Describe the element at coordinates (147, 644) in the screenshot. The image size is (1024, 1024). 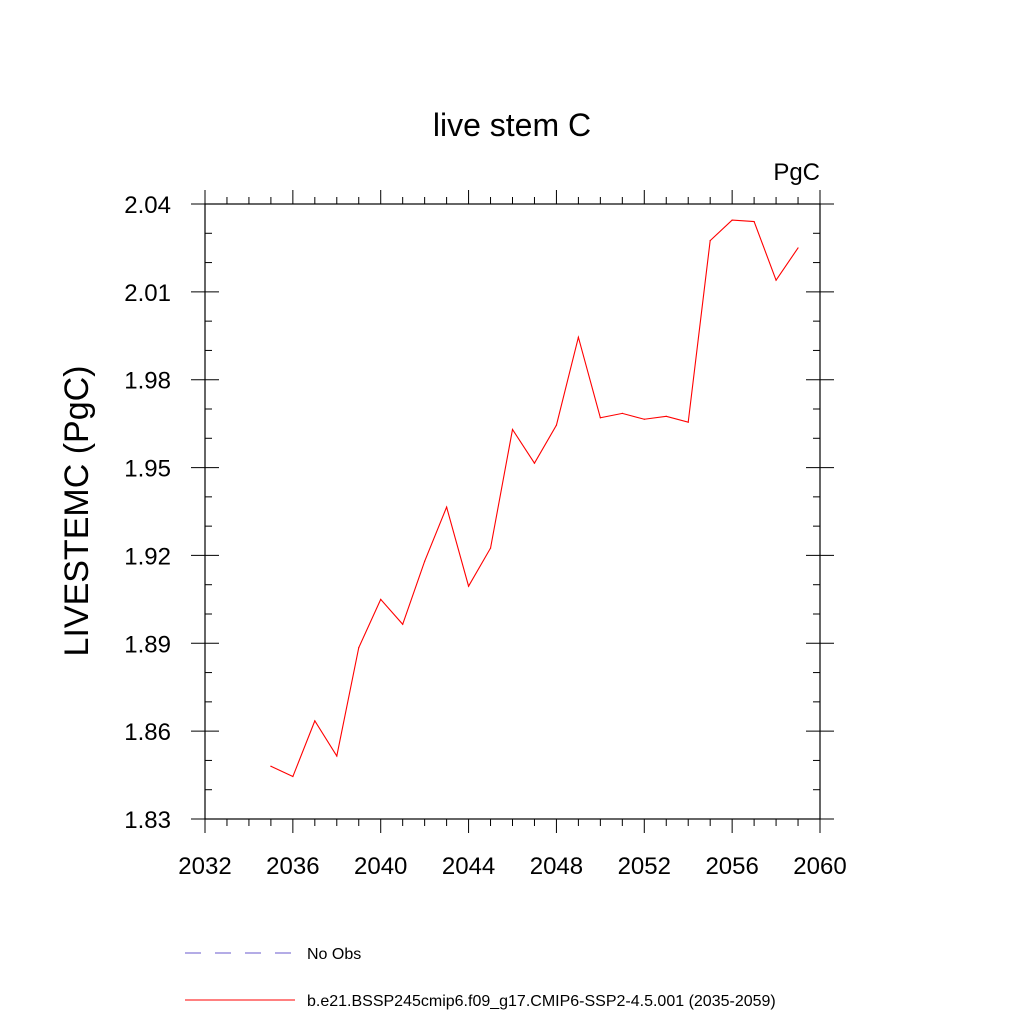
I see `y-tick-label: 1.89` at that location.